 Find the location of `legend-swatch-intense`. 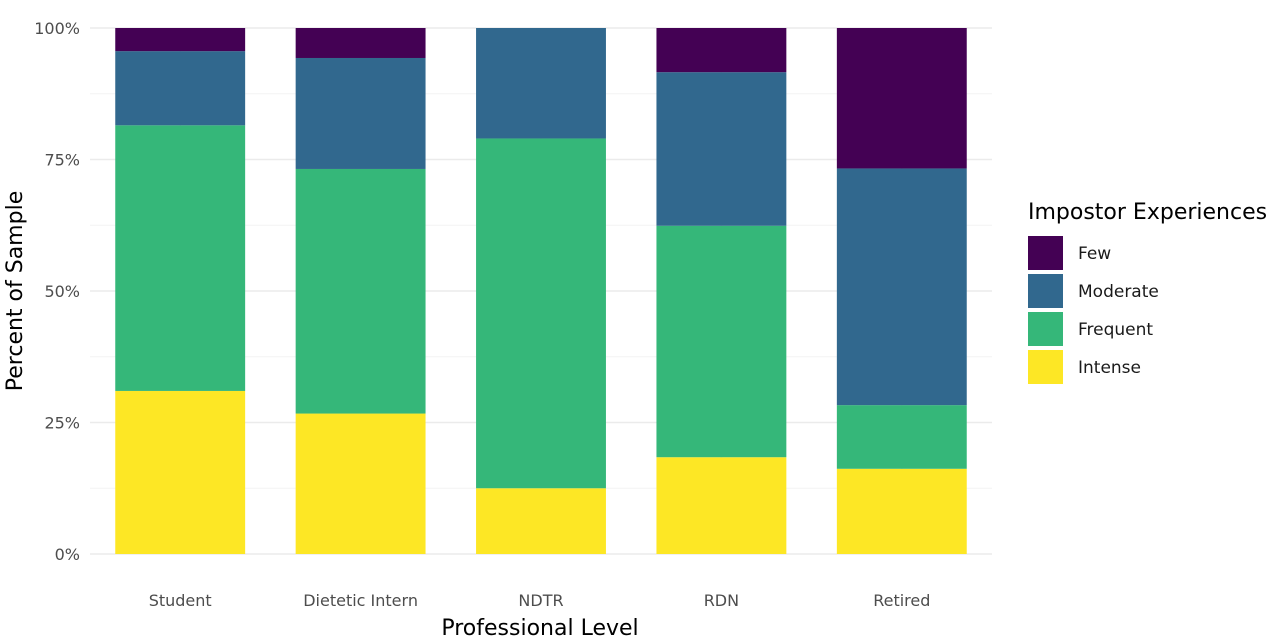

legend-swatch-intense is located at coordinates (1045, 367).